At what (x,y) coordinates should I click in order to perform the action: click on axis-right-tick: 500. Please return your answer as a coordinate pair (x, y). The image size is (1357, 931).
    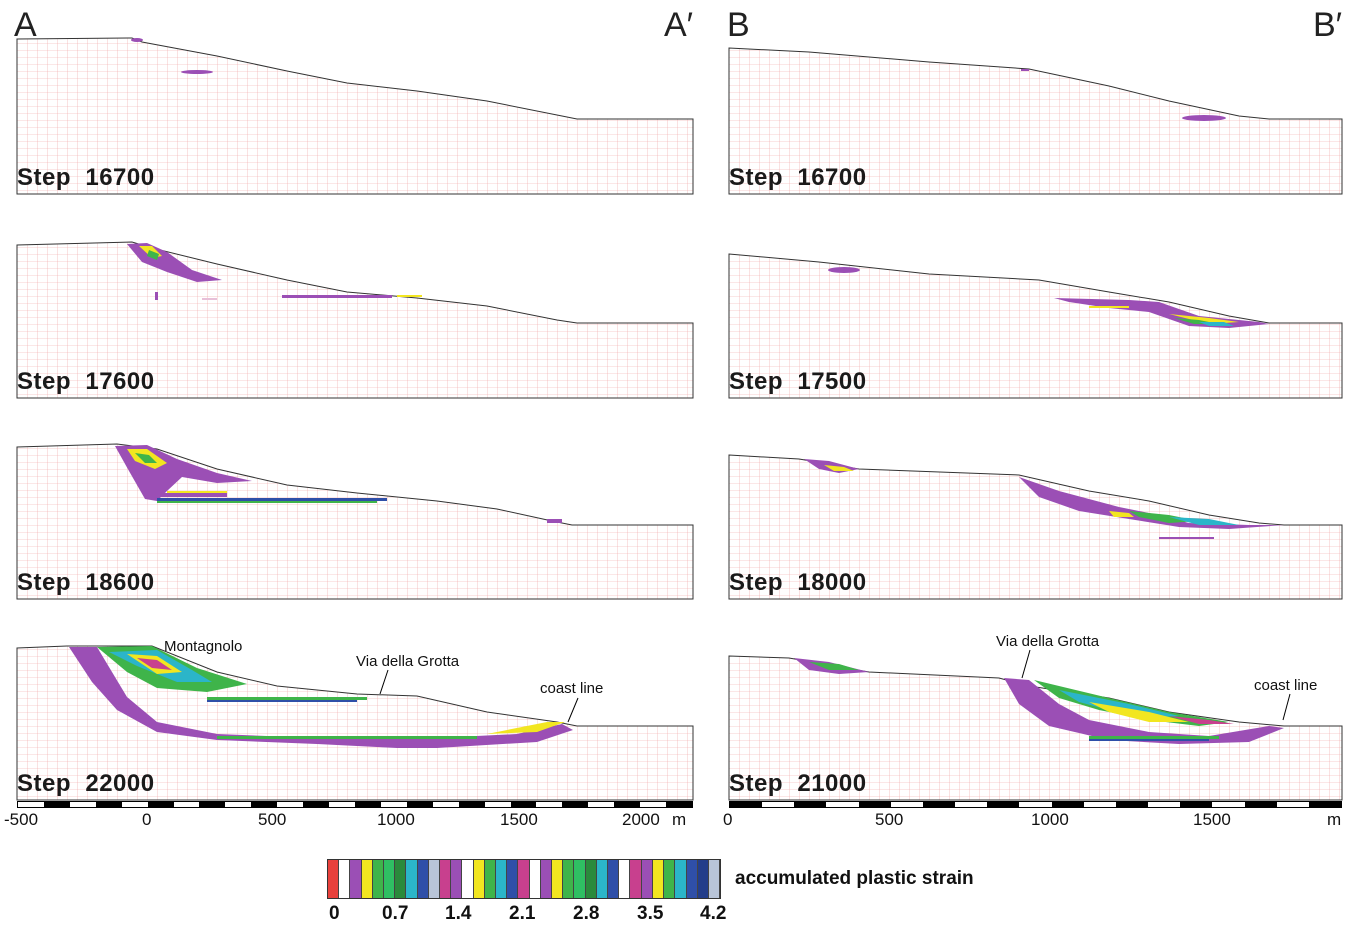
    Looking at the image, I should click on (889, 819).